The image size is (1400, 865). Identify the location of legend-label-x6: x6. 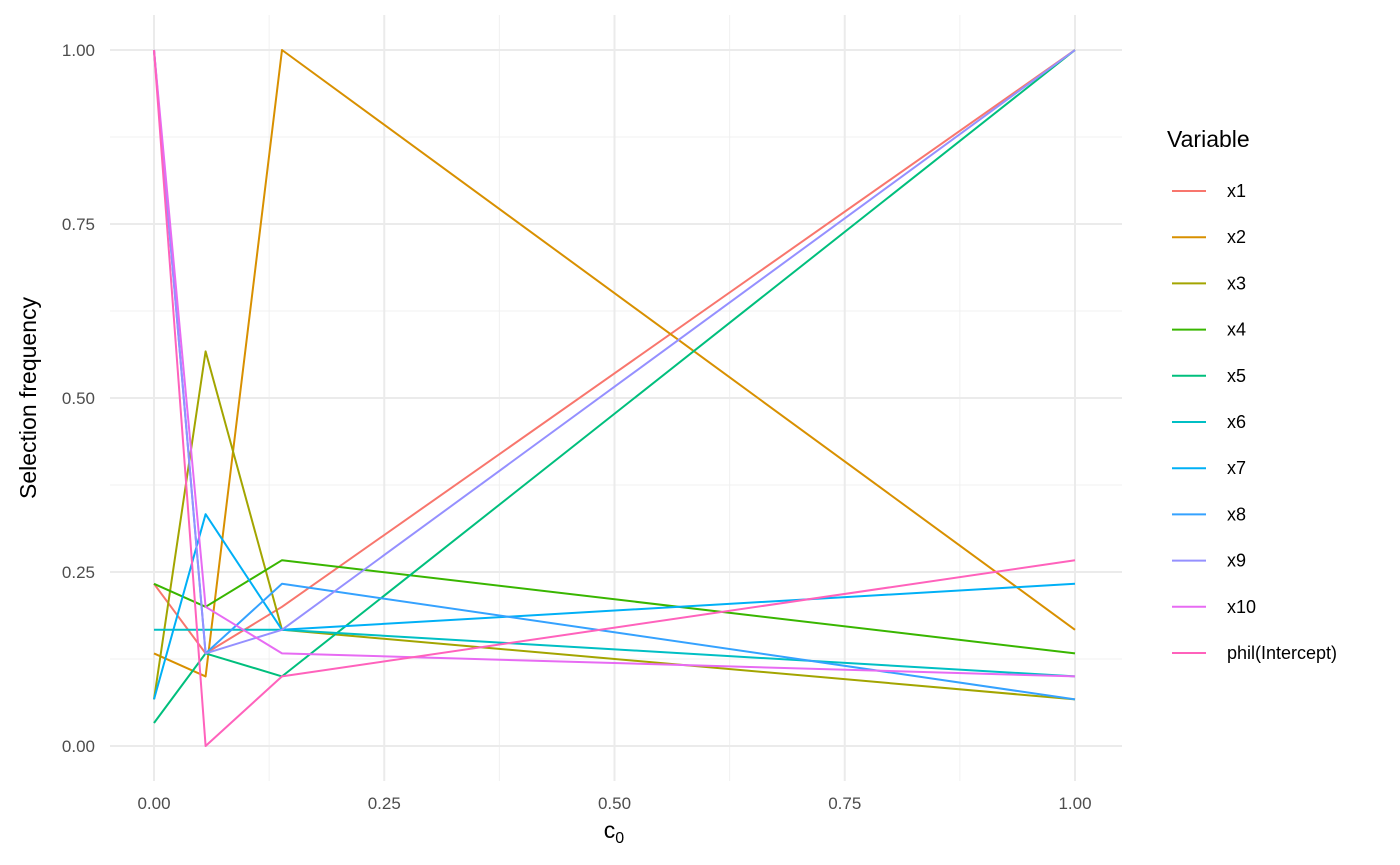
(1236, 422).